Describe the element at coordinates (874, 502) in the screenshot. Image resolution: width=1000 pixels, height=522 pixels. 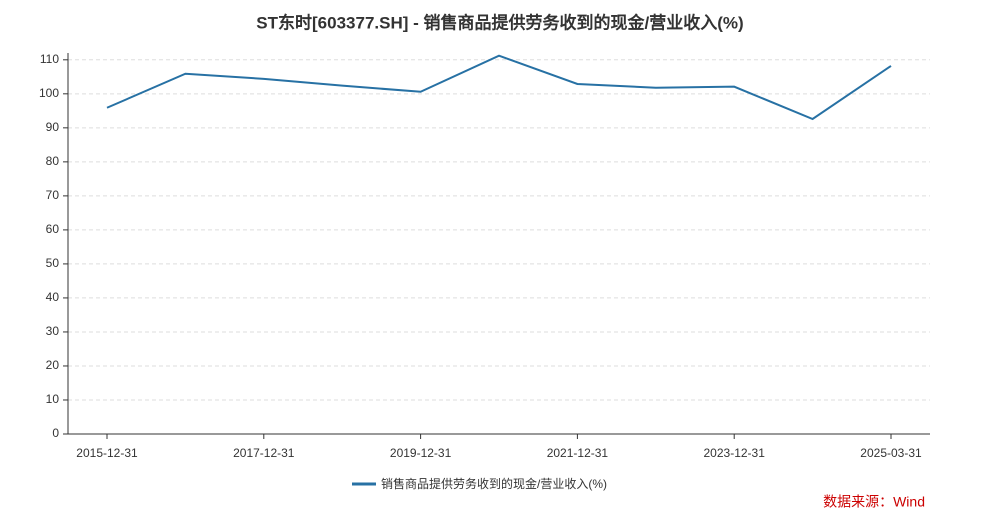
I see `source: 数据来源：Wind` at that location.